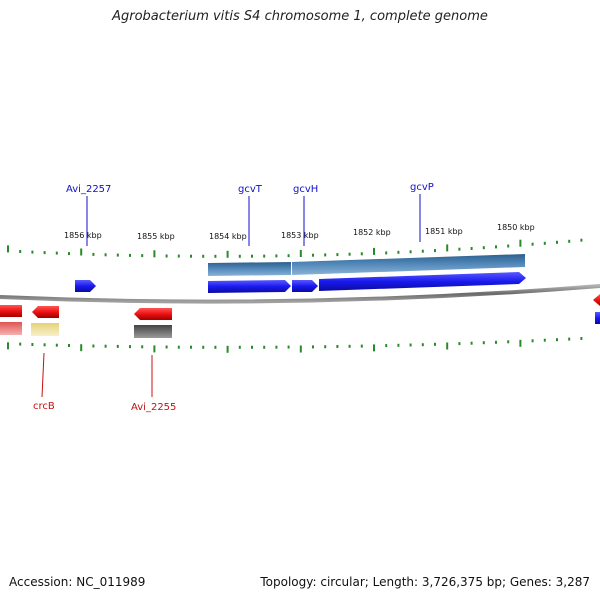  What do you see at coordinates (422, 281) in the screenshot?
I see `gene-arrow-gcvP` at bounding box center [422, 281].